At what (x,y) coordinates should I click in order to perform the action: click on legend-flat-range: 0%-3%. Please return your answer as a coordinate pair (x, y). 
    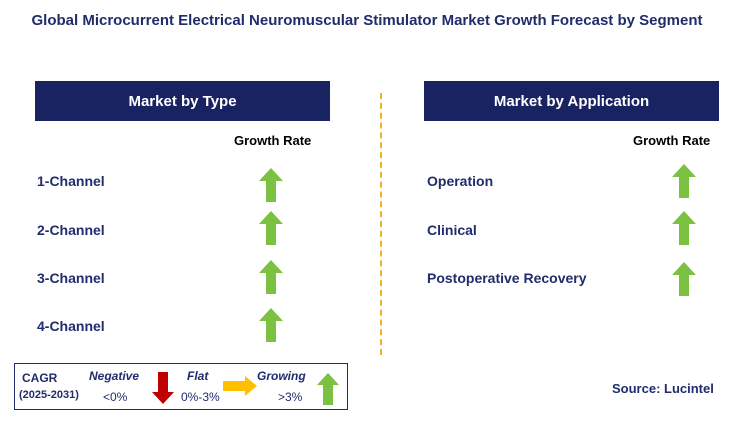
    Looking at the image, I should click on (200, 397).